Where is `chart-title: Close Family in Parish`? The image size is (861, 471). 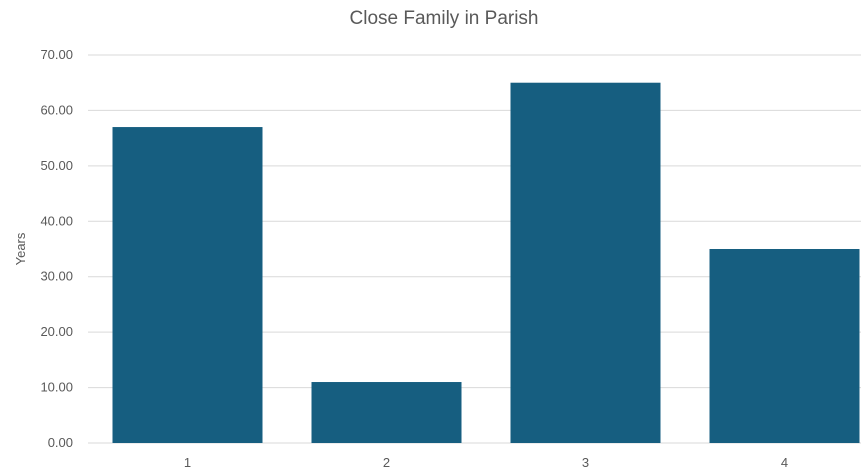 chart-title: Close Family in Parish is located at coordinates (444, 18).